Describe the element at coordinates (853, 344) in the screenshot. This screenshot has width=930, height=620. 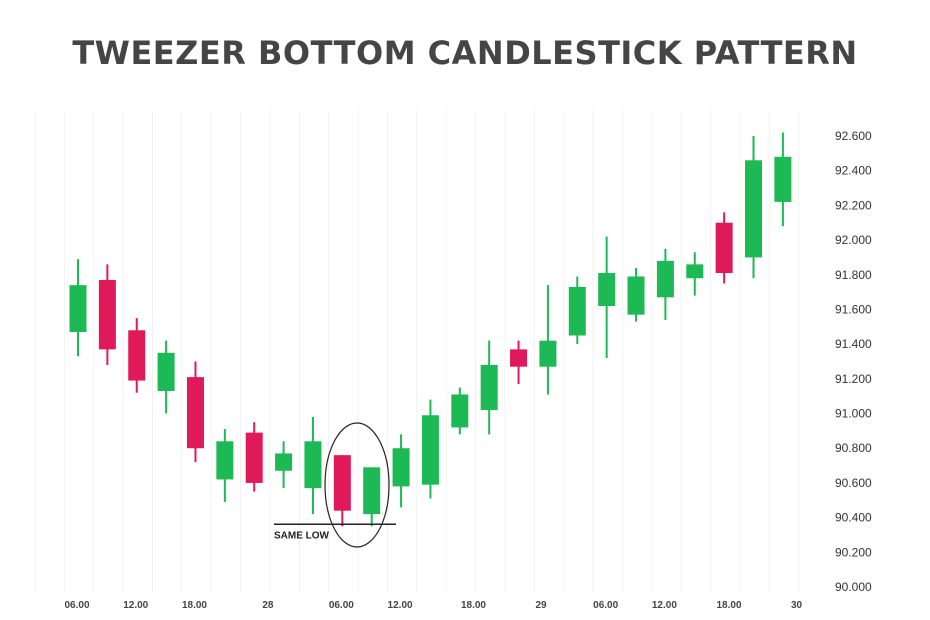
I see `y-tick-label: 91.400` at that location.